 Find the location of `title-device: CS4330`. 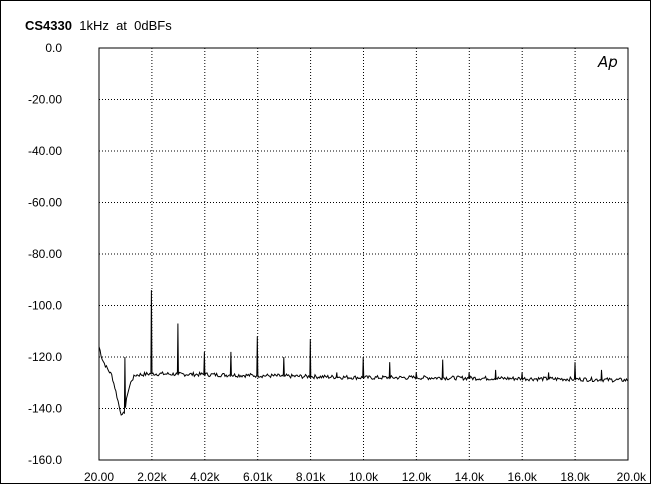

title-device: CS4330 is located at coordinates (48, 25).